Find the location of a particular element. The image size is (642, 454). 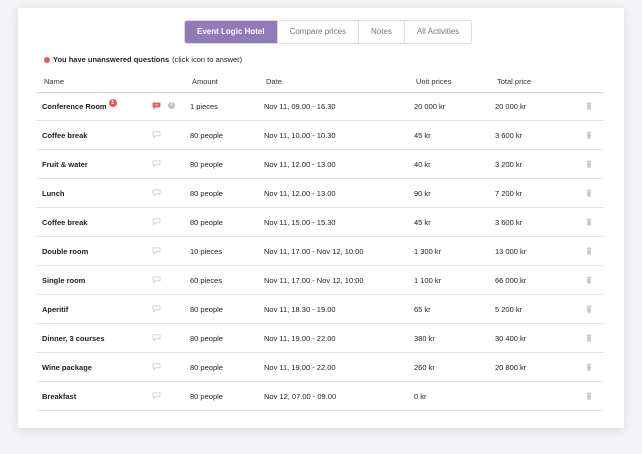

tab-compare-prices: Compare prices is located at coordinates (318, 32).